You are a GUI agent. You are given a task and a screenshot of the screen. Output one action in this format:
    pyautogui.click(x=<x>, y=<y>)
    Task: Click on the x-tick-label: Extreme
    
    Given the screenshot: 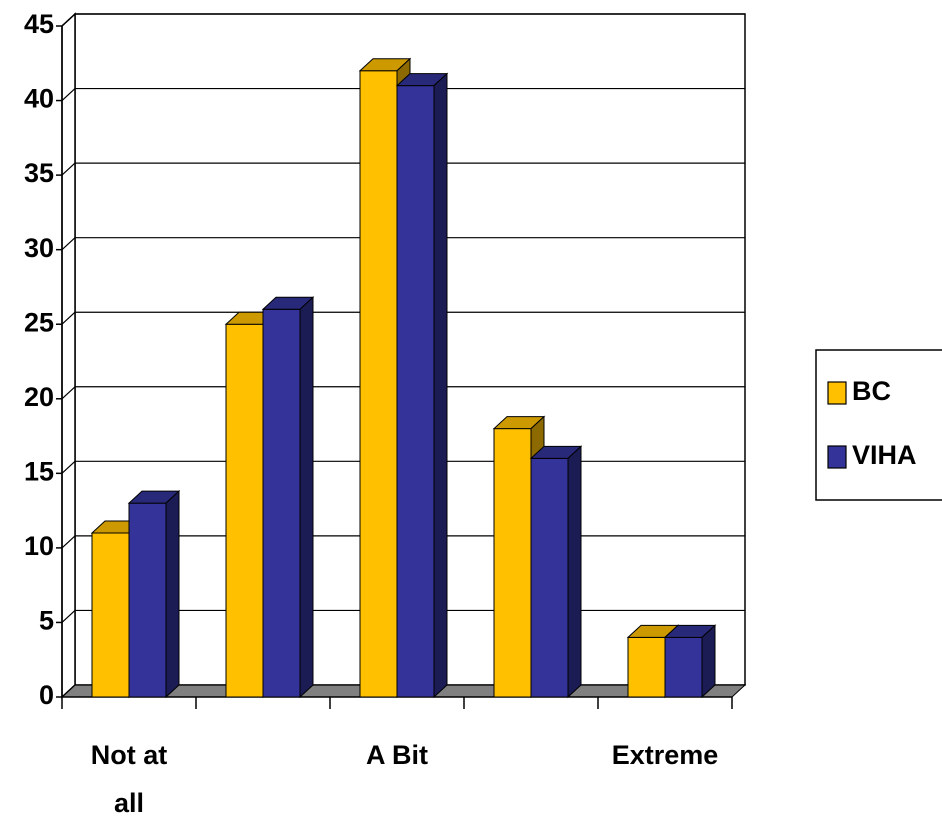 What is the action you would take?
    pyautogui.click(x=665, y=755)
    